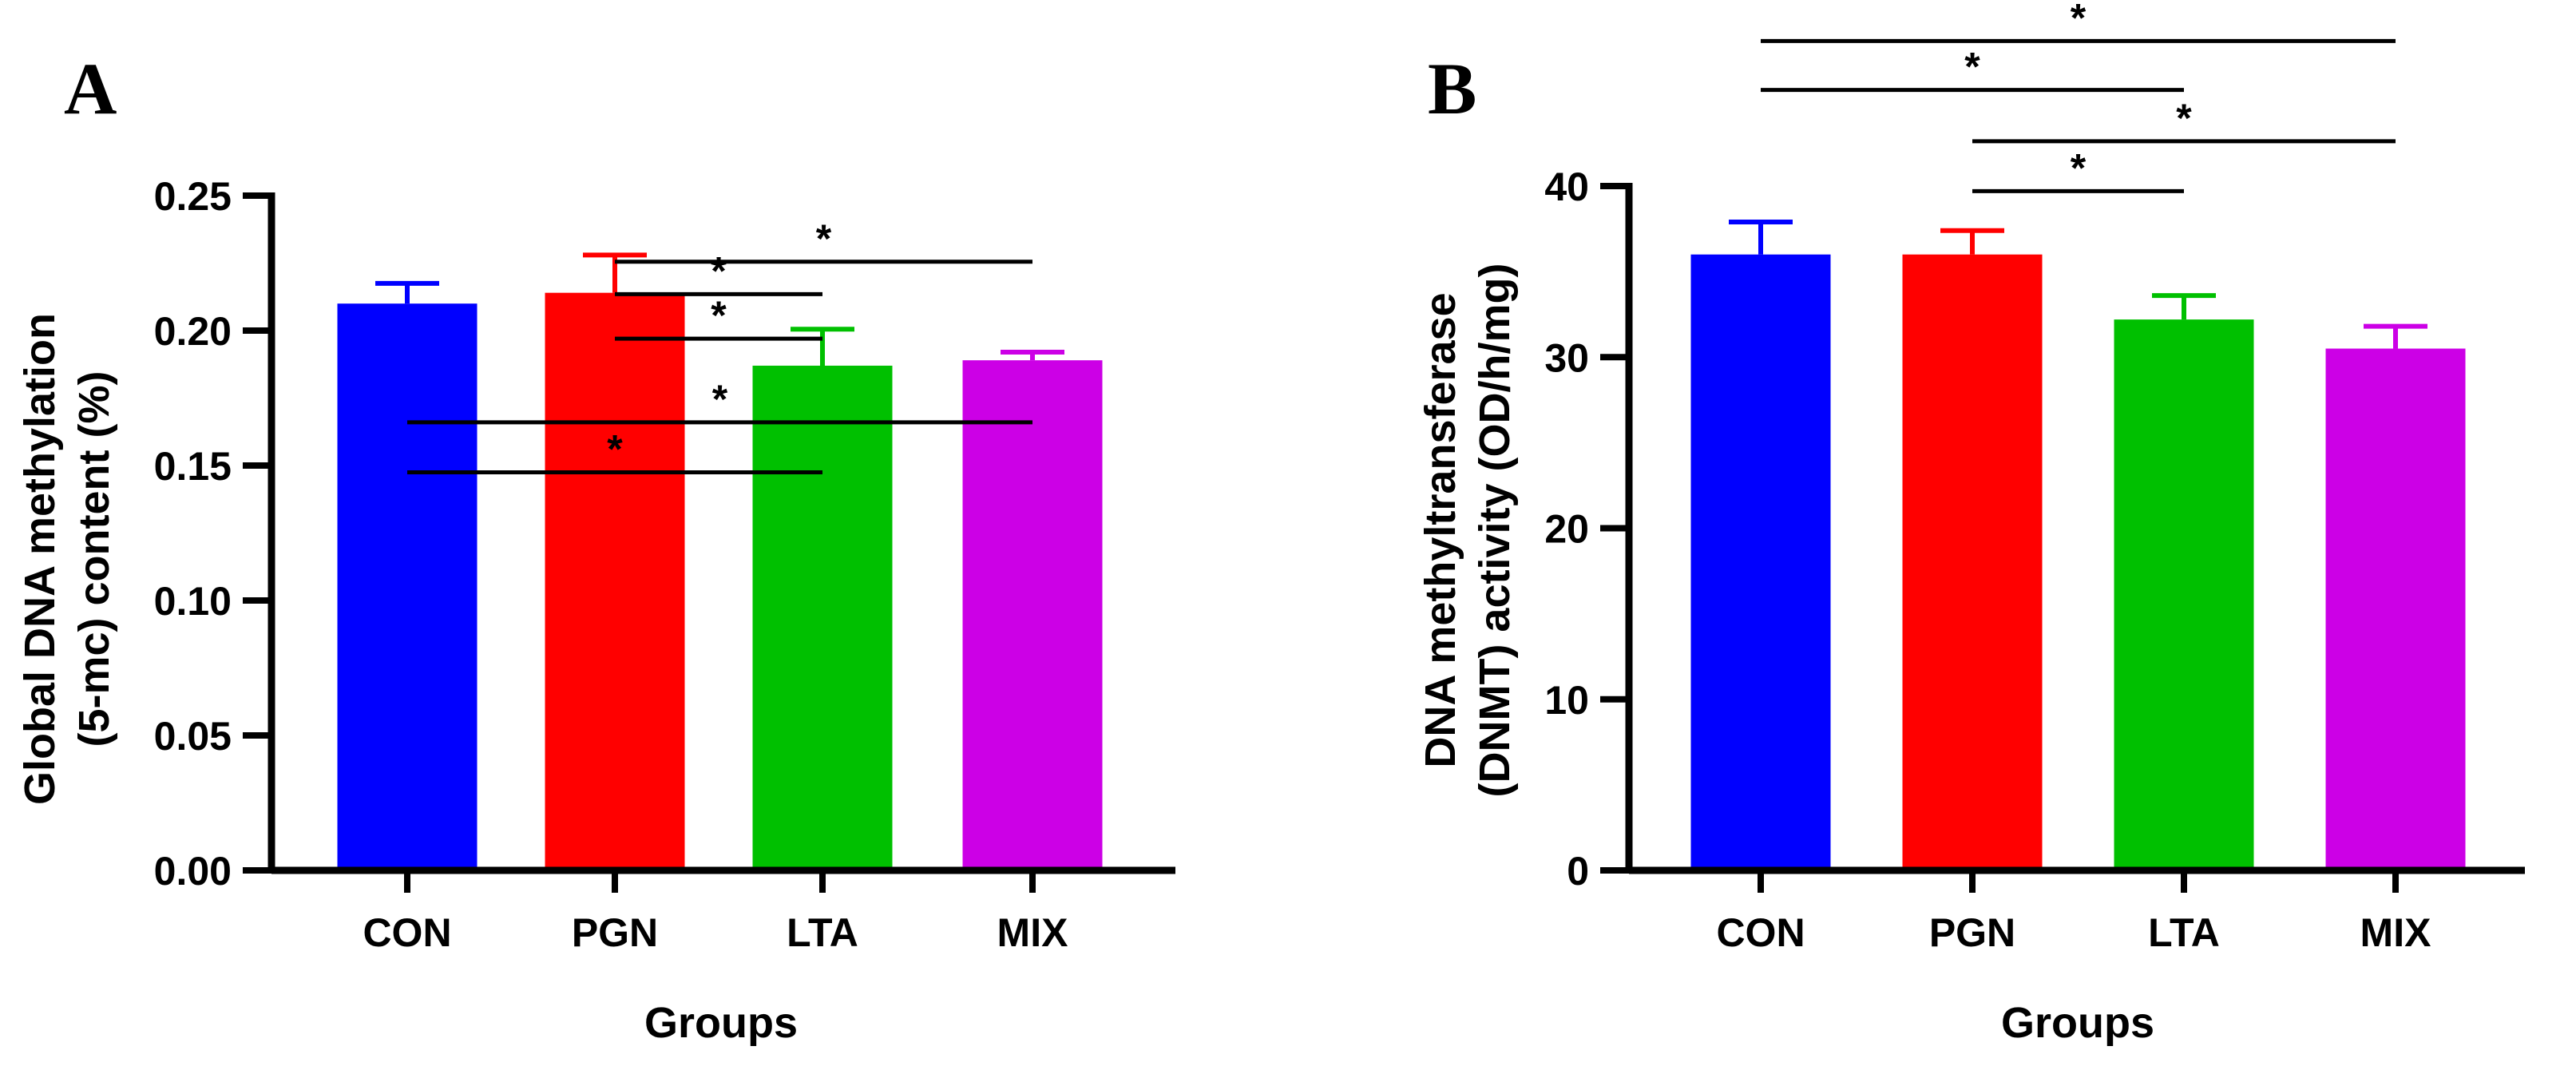 This screenshot has width=2576, height=1078. Describe the element at coordinates (40, 559) in the screenshot. I see `panel-a-y-title-line-1: Global DNA methylation` at that location.